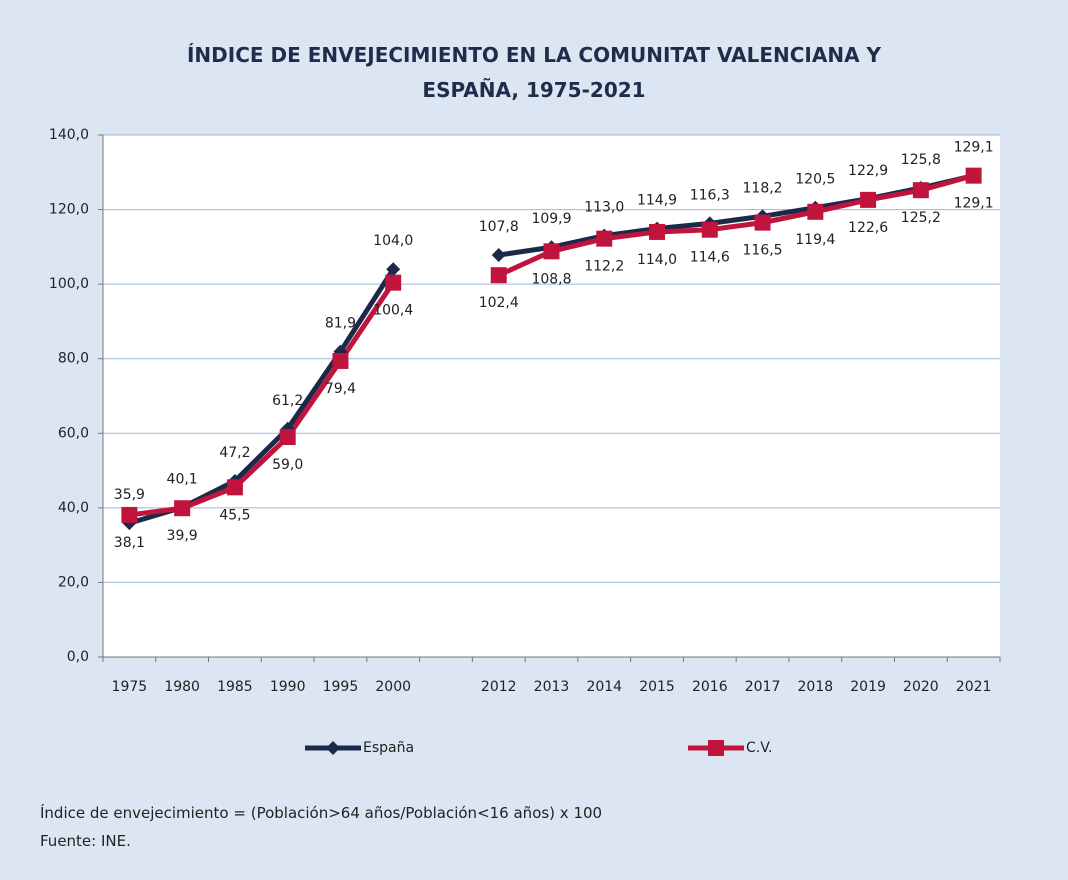  What do you see at coordinates (69, 135) in the screenshot?
I see `y-tick-label: 140,0` at bounding box center [69, 135].